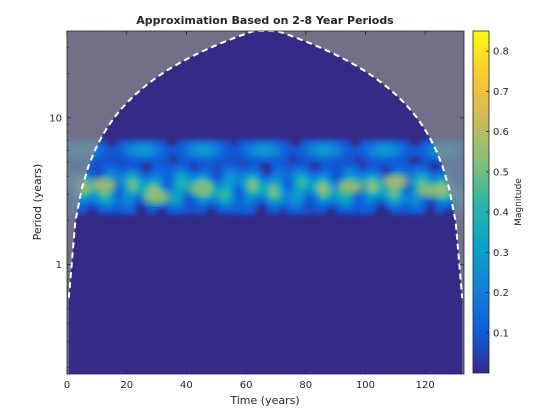 The width and height of the screenshot is (560, 420). What do you see at coordinates (246, 385) in the screenshot?
I see `x-tick-label-3: 60` at bounding box center [246, 385].